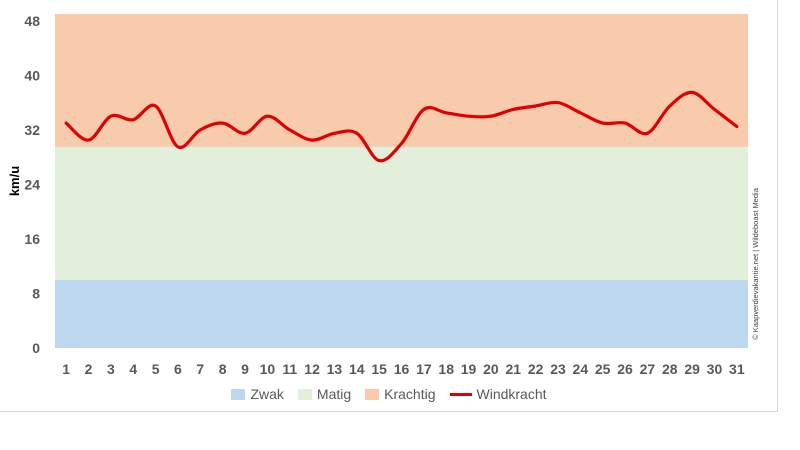  I want to click on x-tick-label: 13, so click(335, 369).